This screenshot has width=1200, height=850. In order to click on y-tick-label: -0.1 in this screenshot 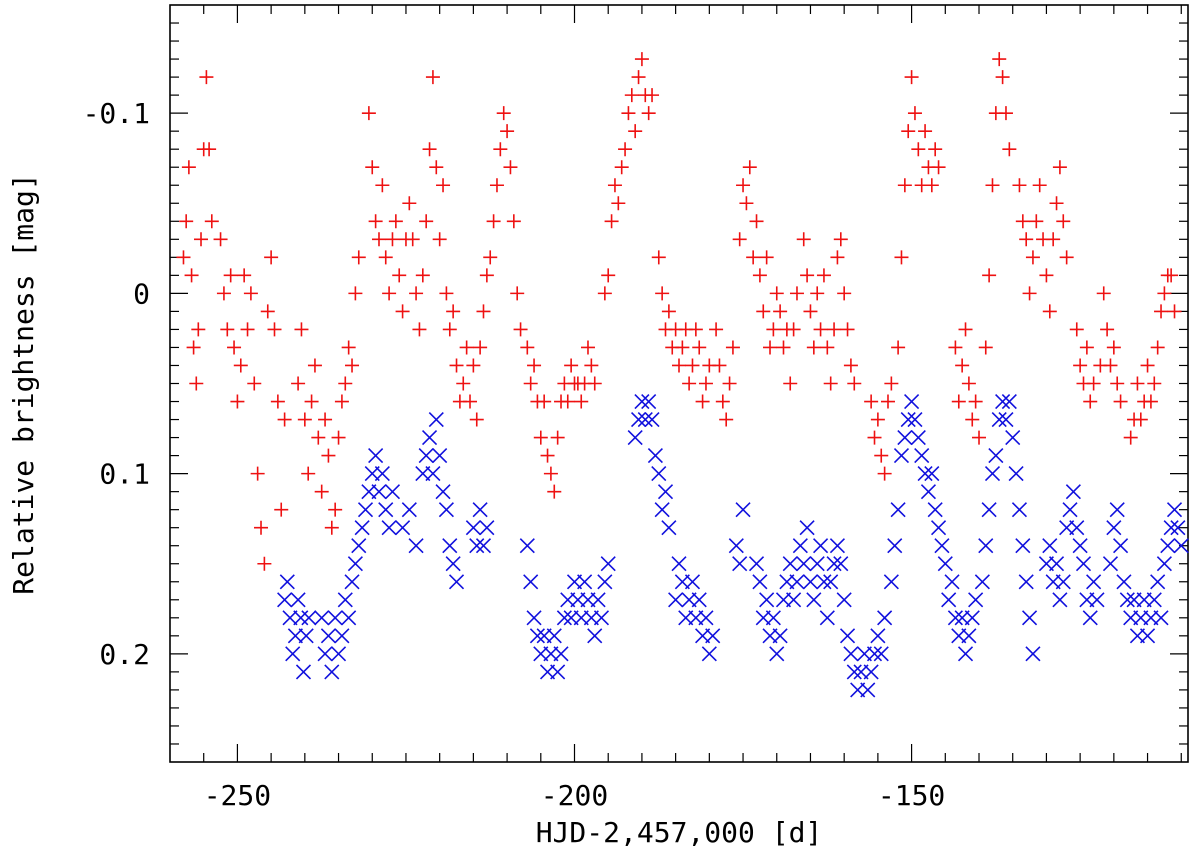, I will do `click(116, 113)`.